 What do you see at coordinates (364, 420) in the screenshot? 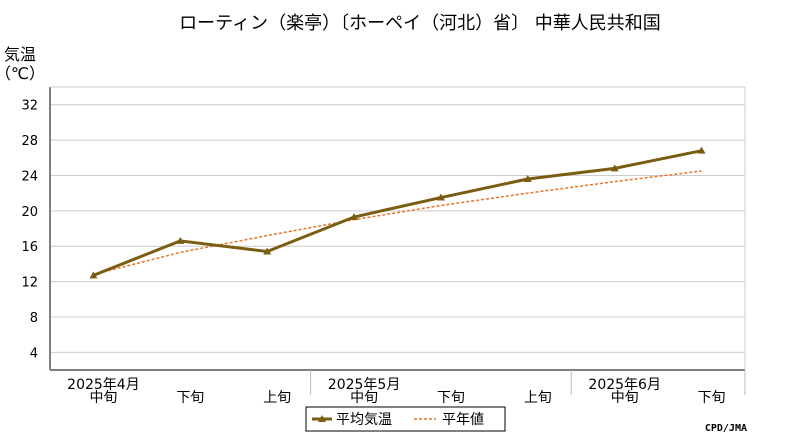
I see `legend-label-mean: 平均気温` at bounding box center [364, 420].